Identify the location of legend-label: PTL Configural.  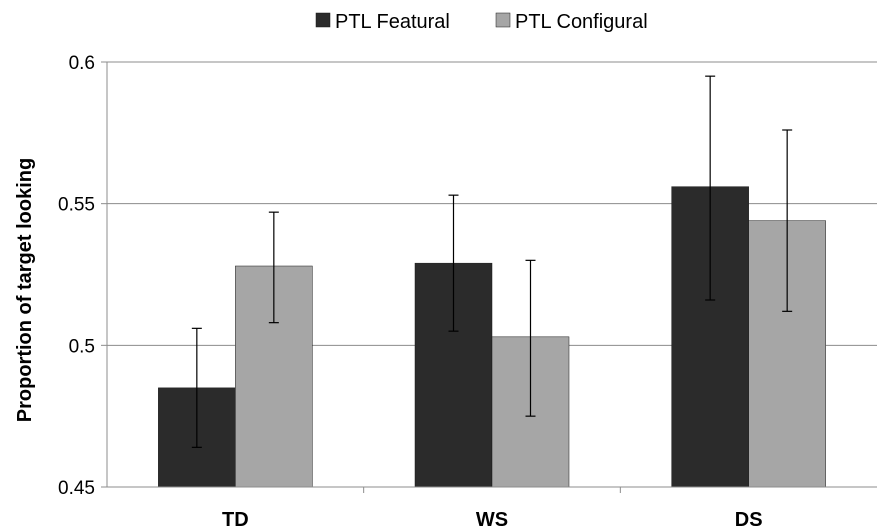
(581, 22).